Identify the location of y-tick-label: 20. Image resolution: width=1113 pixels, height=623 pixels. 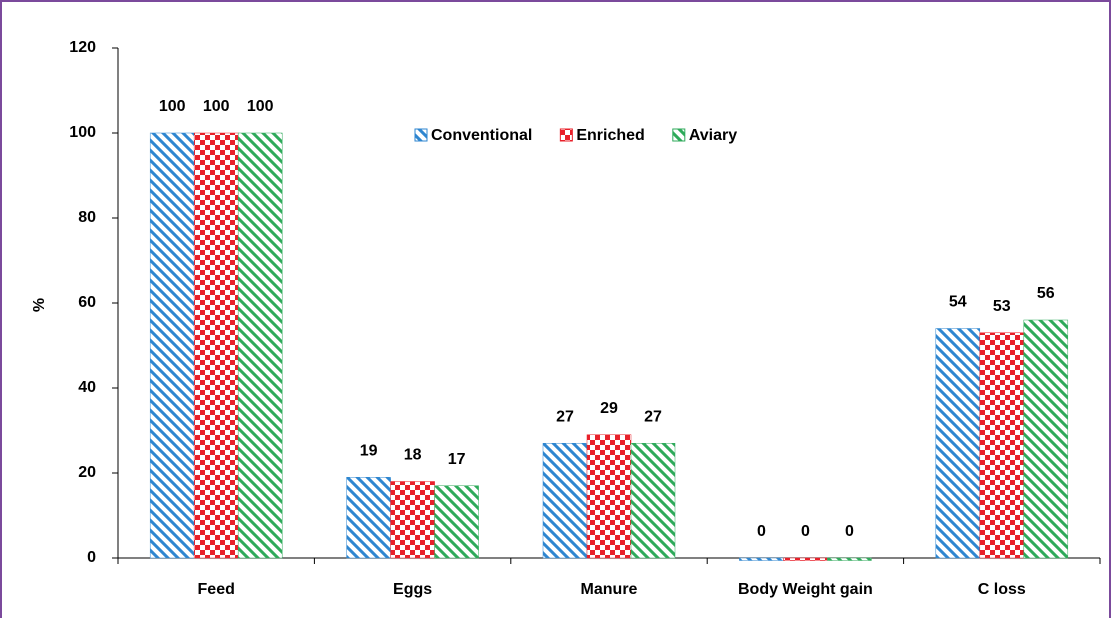
(87, 472).